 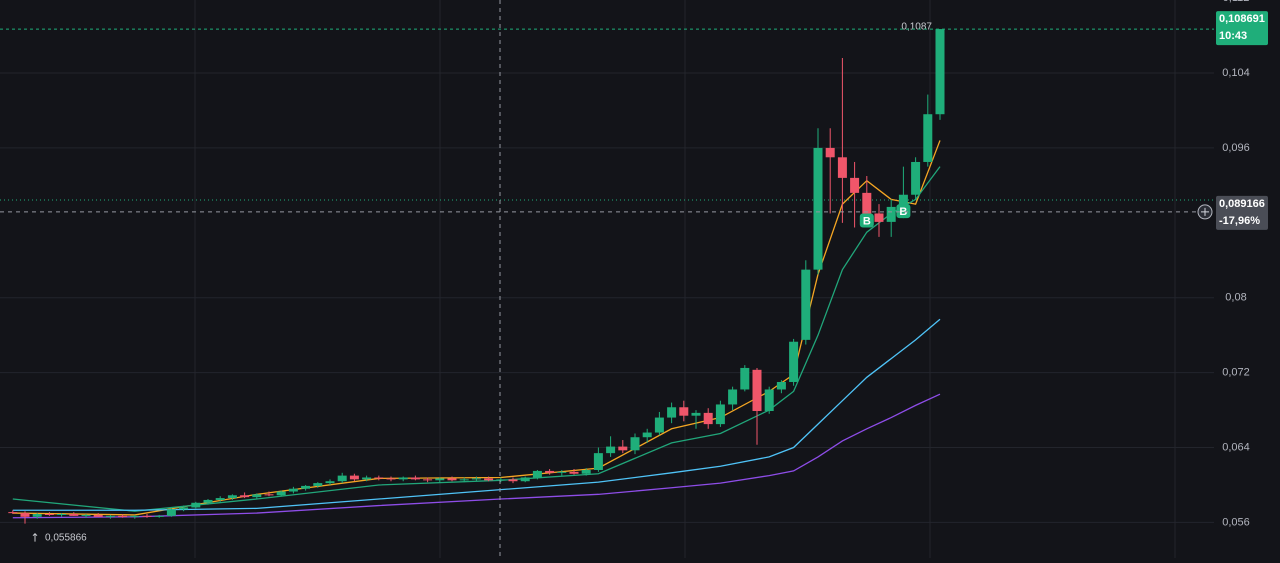 What do you see at coordinates (1236, 373) in the screenshot?
I see `y-tick-label: 0,072` at bounding box center [1236, 373].